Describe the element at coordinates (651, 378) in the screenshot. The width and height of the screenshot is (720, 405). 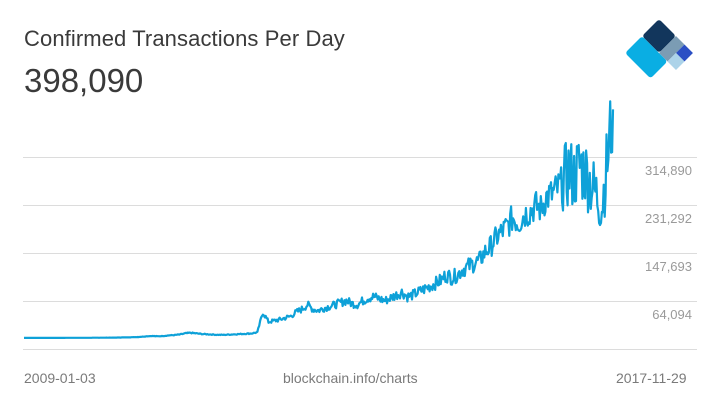
I see `x-end-label: 2017-11-29` at that location.